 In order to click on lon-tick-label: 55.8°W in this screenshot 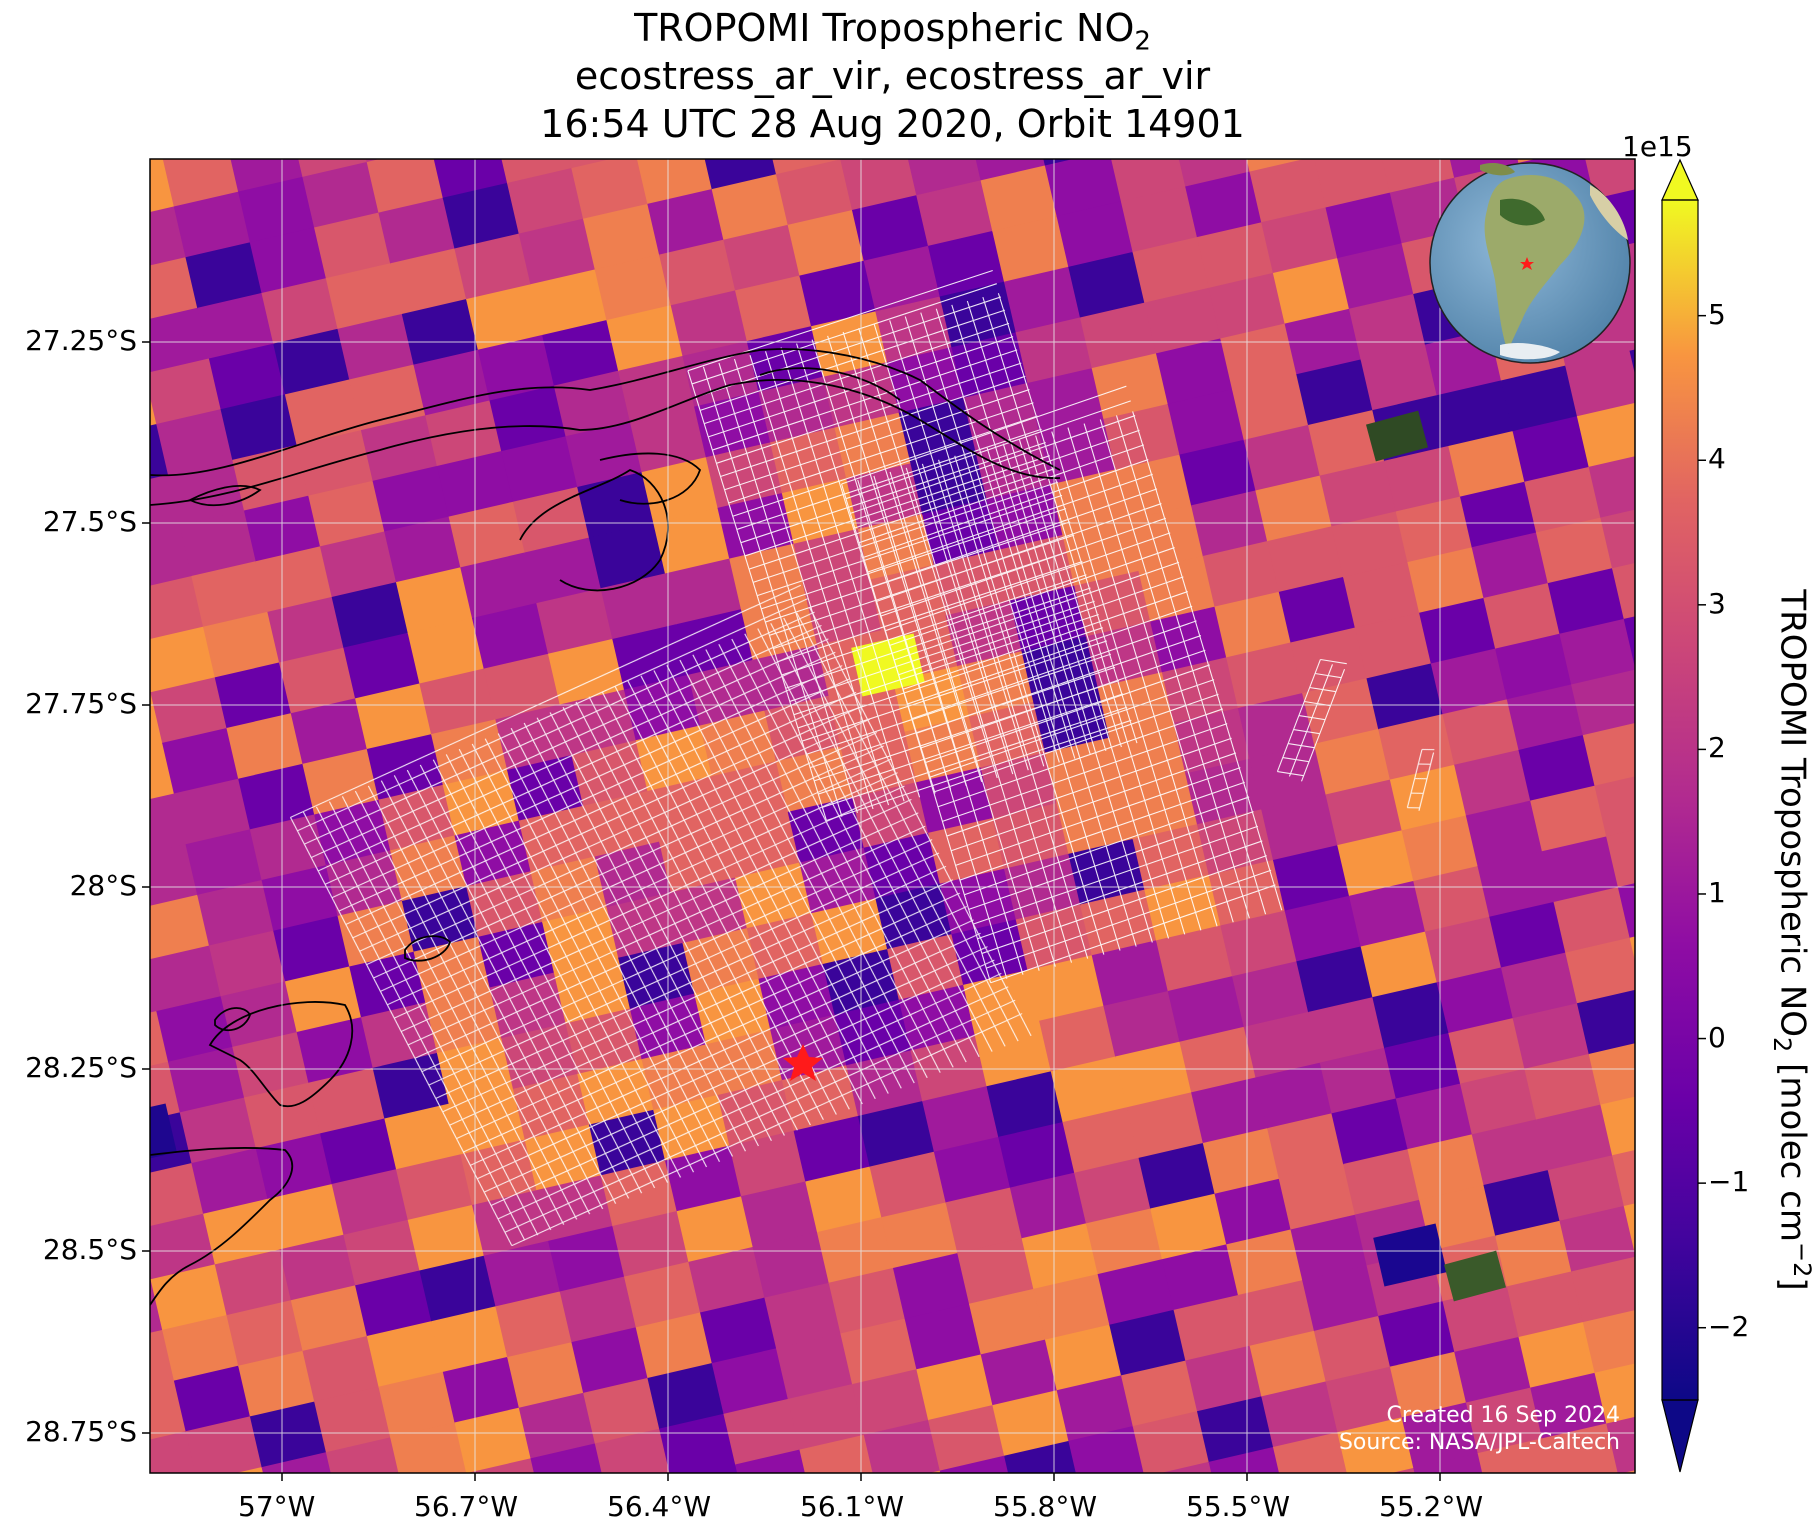, I will do `click(1045, 1506)`.